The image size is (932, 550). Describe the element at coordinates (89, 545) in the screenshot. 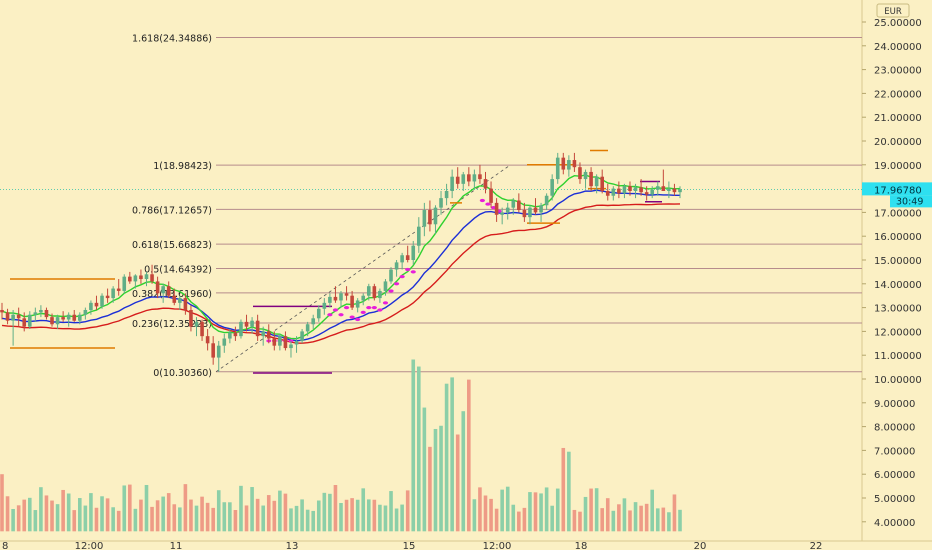

I see `time-axis-label: 12:00` at that location.